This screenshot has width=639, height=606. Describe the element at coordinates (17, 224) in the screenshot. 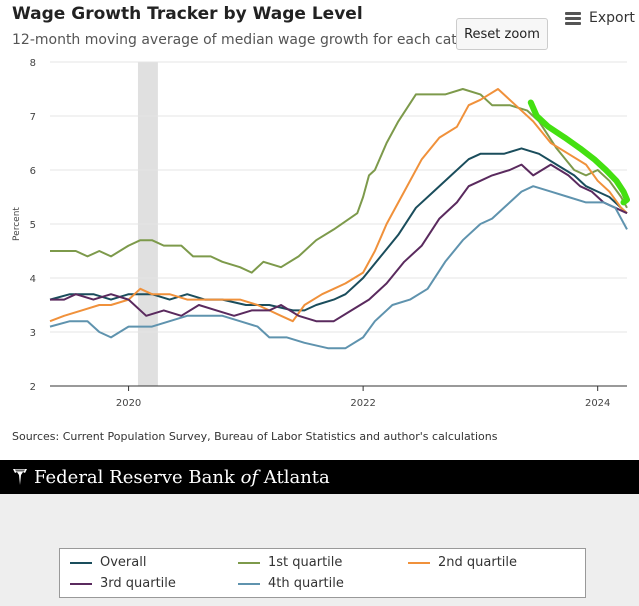

I see `y-axis-label: Percent` at that location.